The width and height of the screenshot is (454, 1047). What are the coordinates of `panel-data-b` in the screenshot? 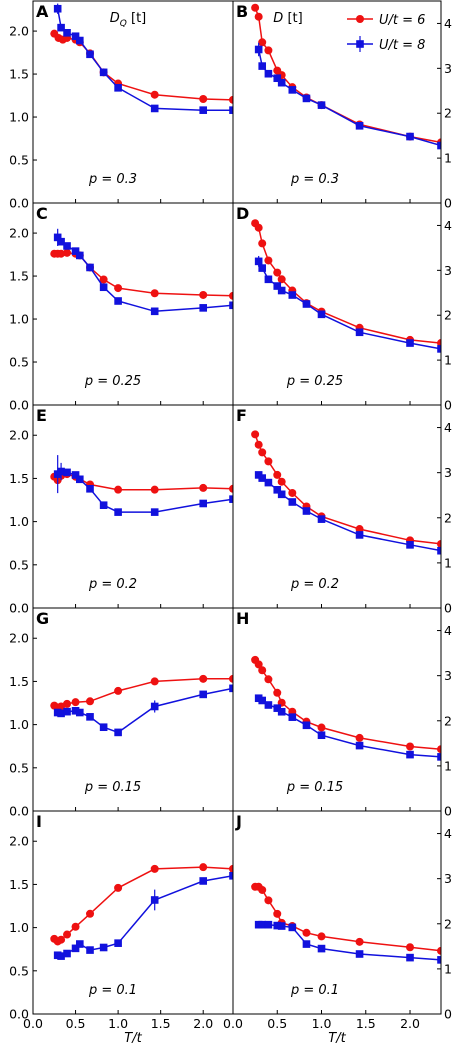 It's located at (346, 76).